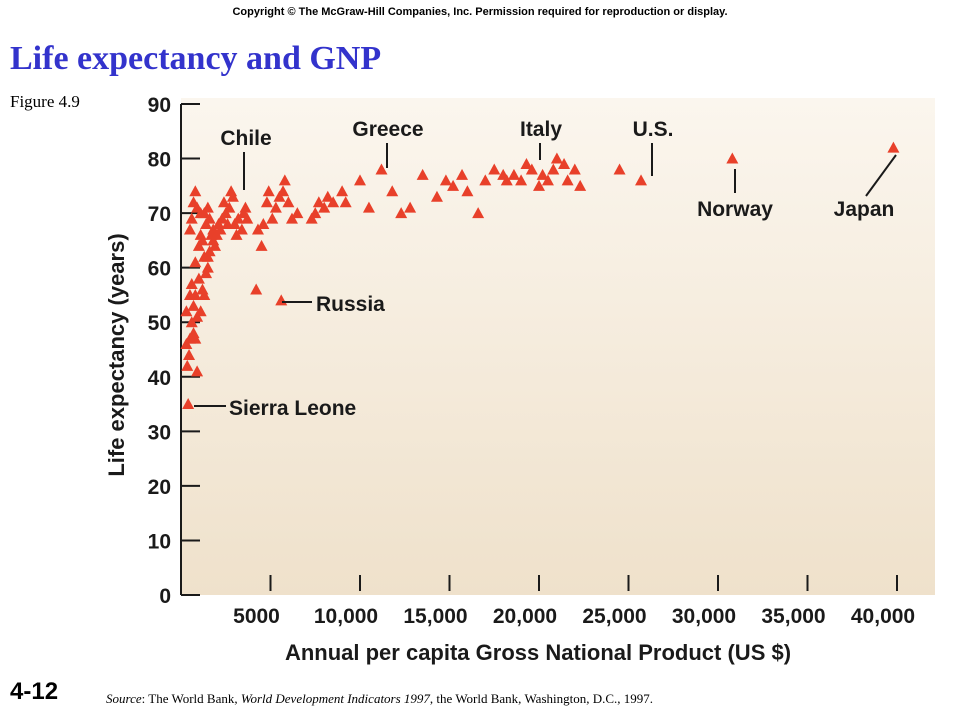 This screenshot has width=960, height=720. What do you see at coordinates (793, 616) in the screenshot?
I see `x-tick-label: 35,000` at bounding box center [793, 616].